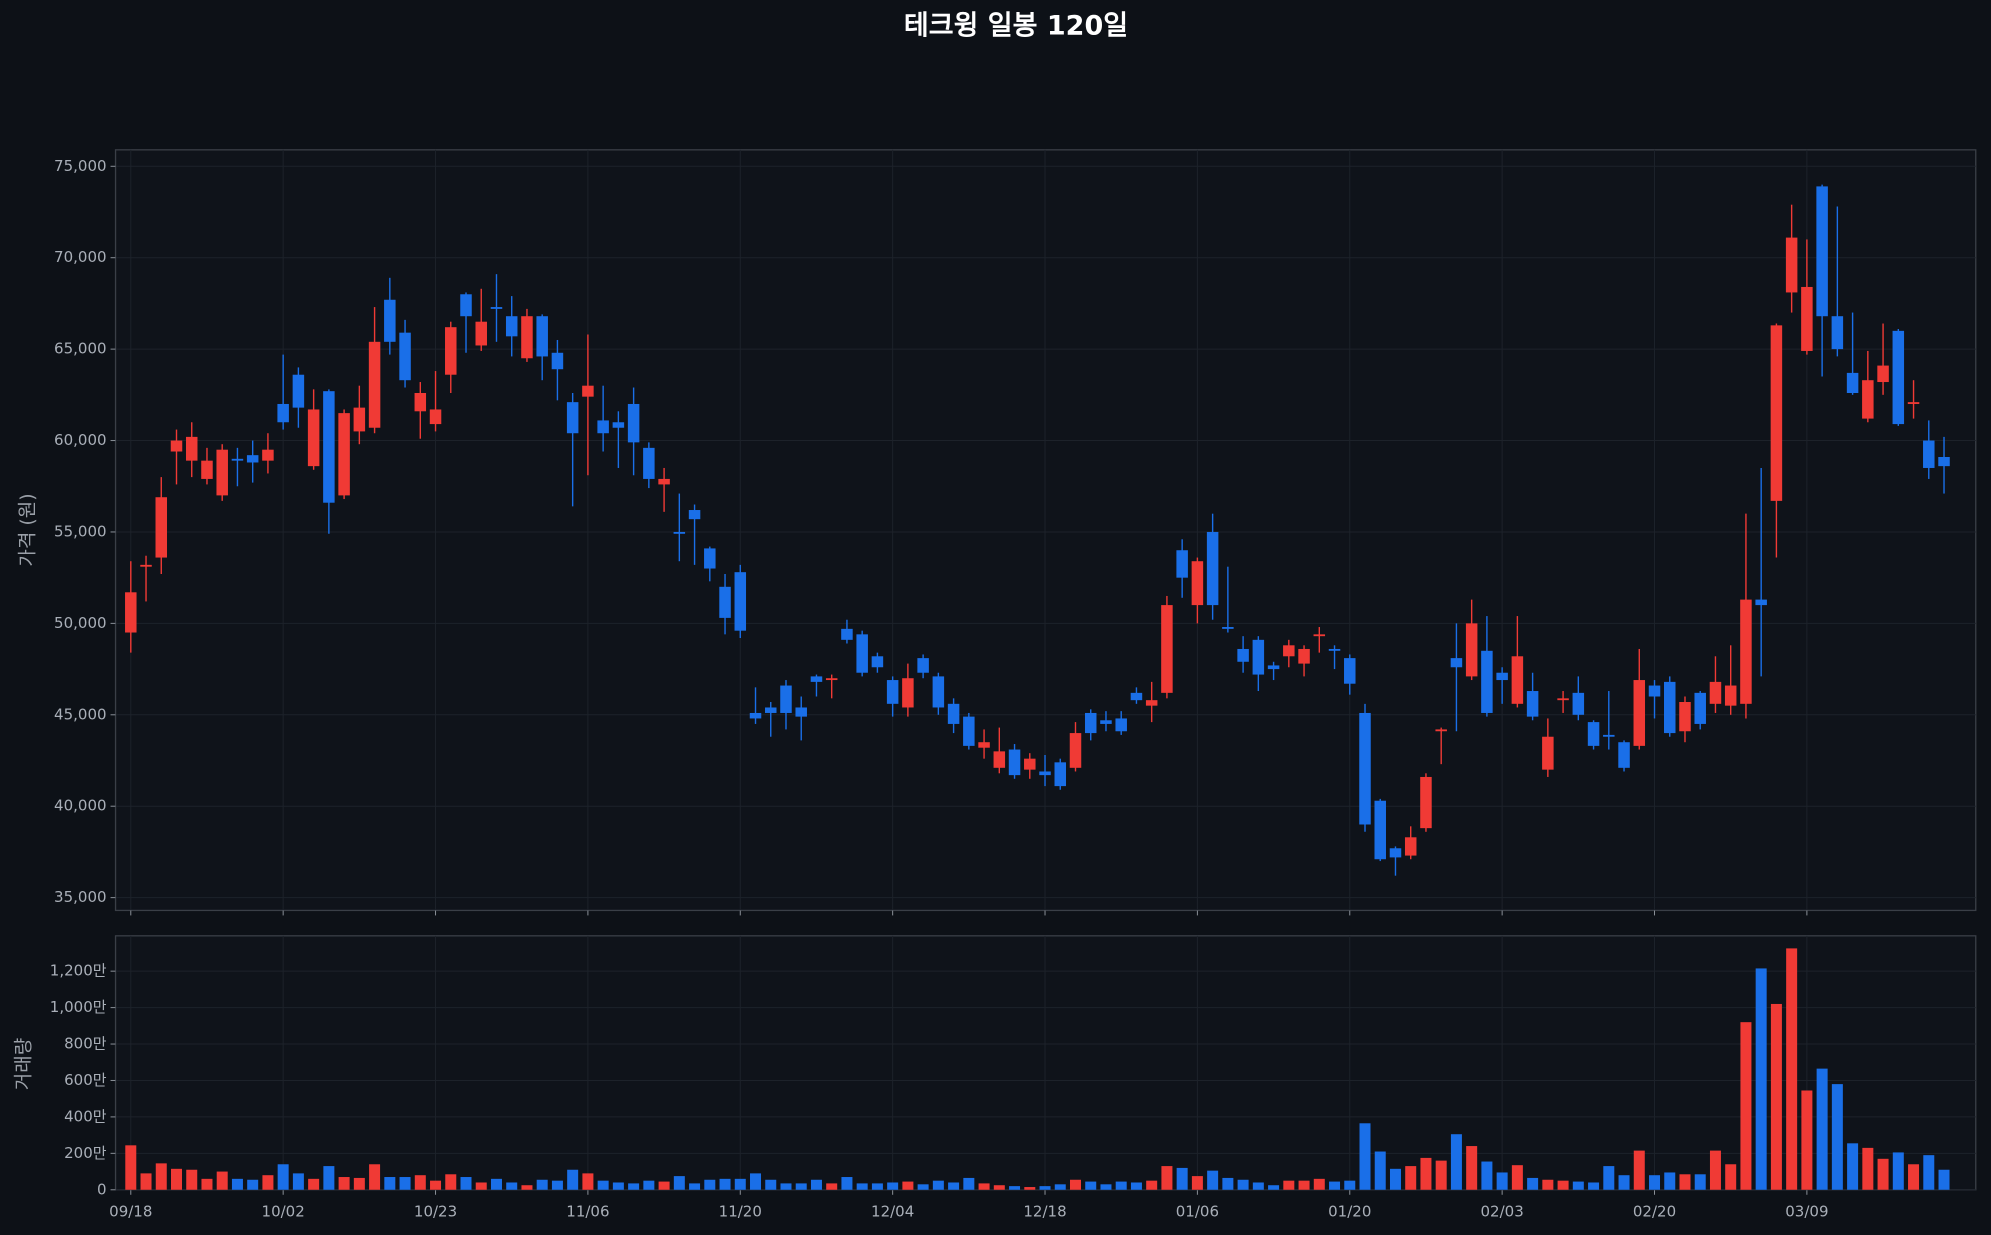 The image size is (1991, 1235). What do you see at coordinates (80, 806) in the screenshot?
I see `y-tick-label: 40,000` at bounding box center [80, 806].